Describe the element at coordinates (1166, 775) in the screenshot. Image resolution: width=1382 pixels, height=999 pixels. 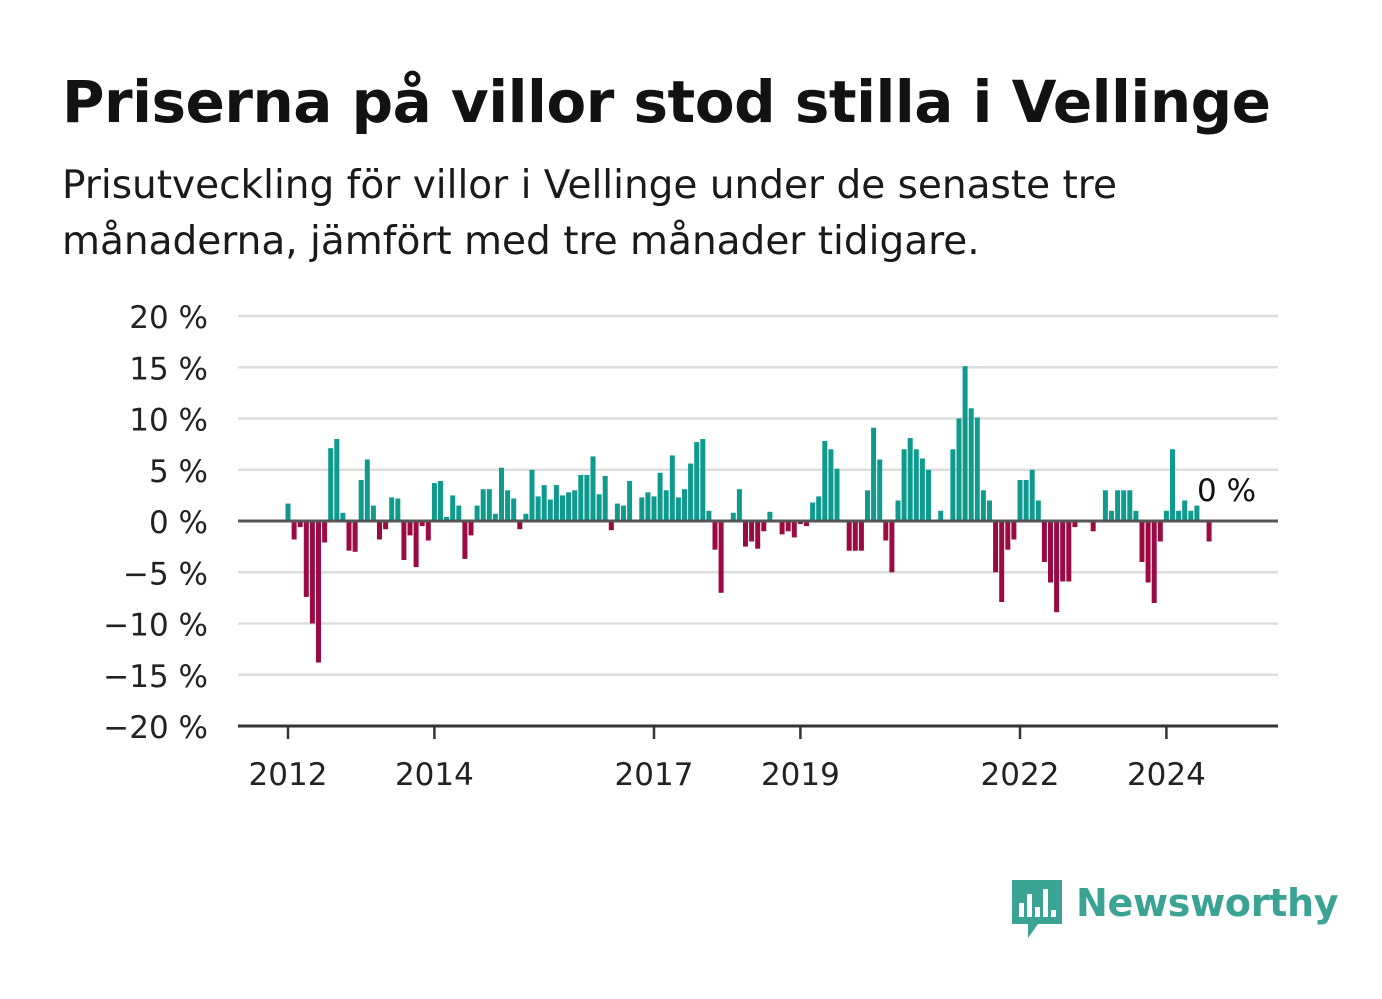
I see `x-tick-label: 2024` at that location.